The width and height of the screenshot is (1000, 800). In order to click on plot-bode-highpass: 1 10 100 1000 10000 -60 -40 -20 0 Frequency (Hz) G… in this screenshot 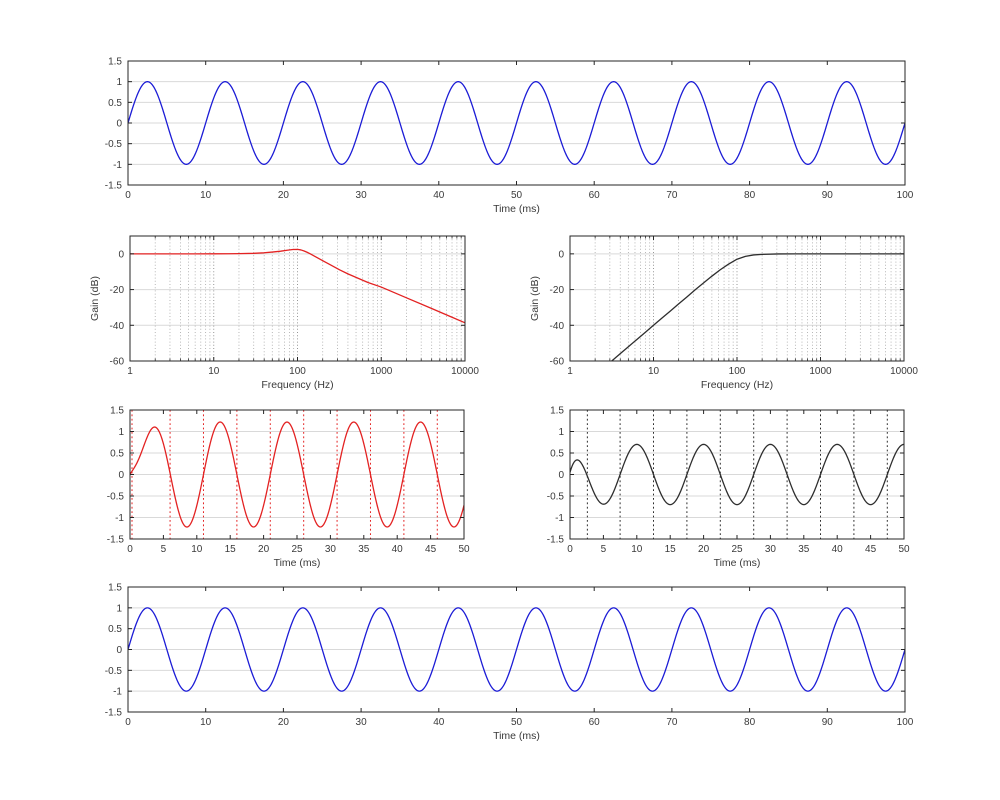, I will do `click(723, 313)`.